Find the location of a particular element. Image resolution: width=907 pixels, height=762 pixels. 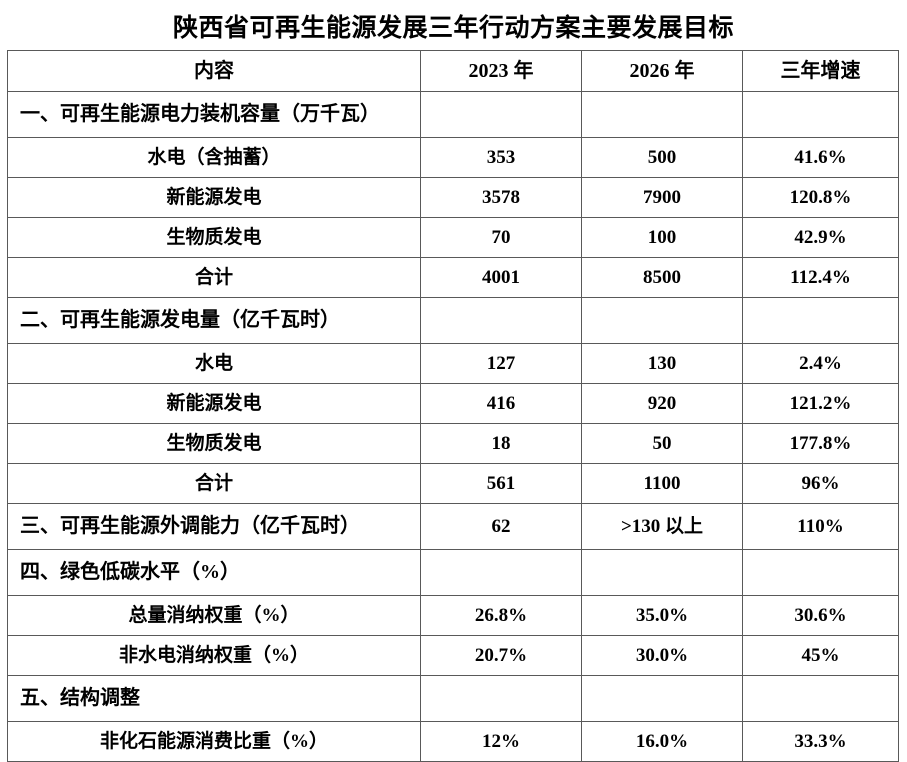

table-row: 新能源发电 3578 7900 120.8% is located at coordinates (453, 197).